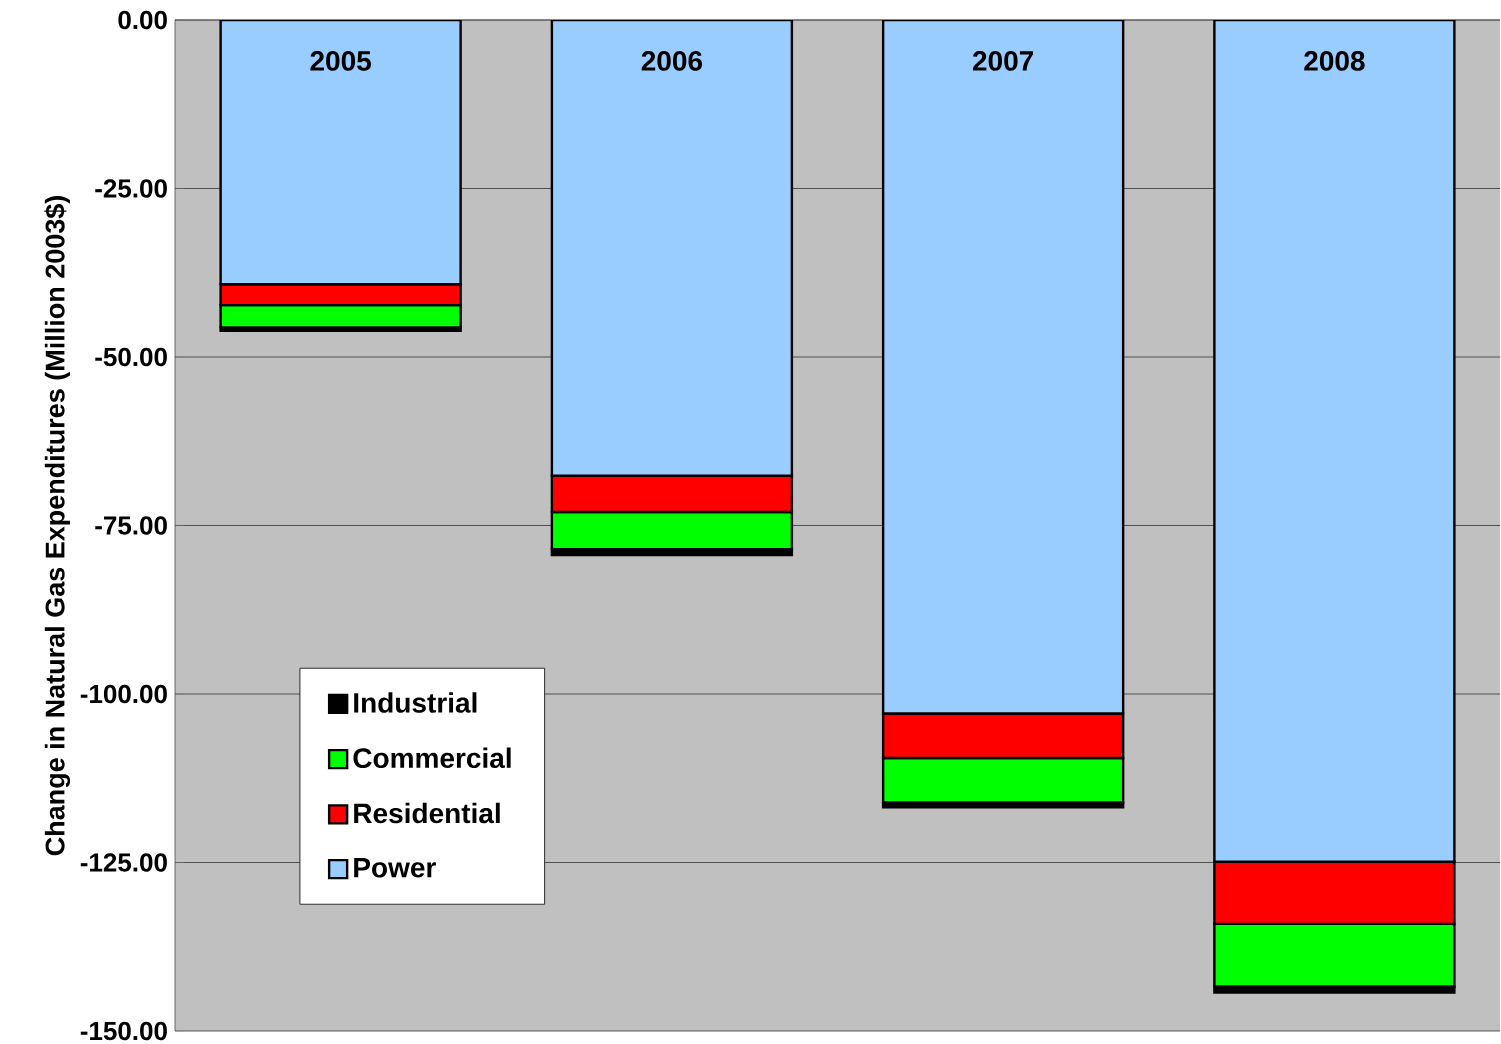  What do you see at coordinates (142, 20) in the screenshot?
I see `y-tick-label: 0.00` at bounding box center [142, 20].